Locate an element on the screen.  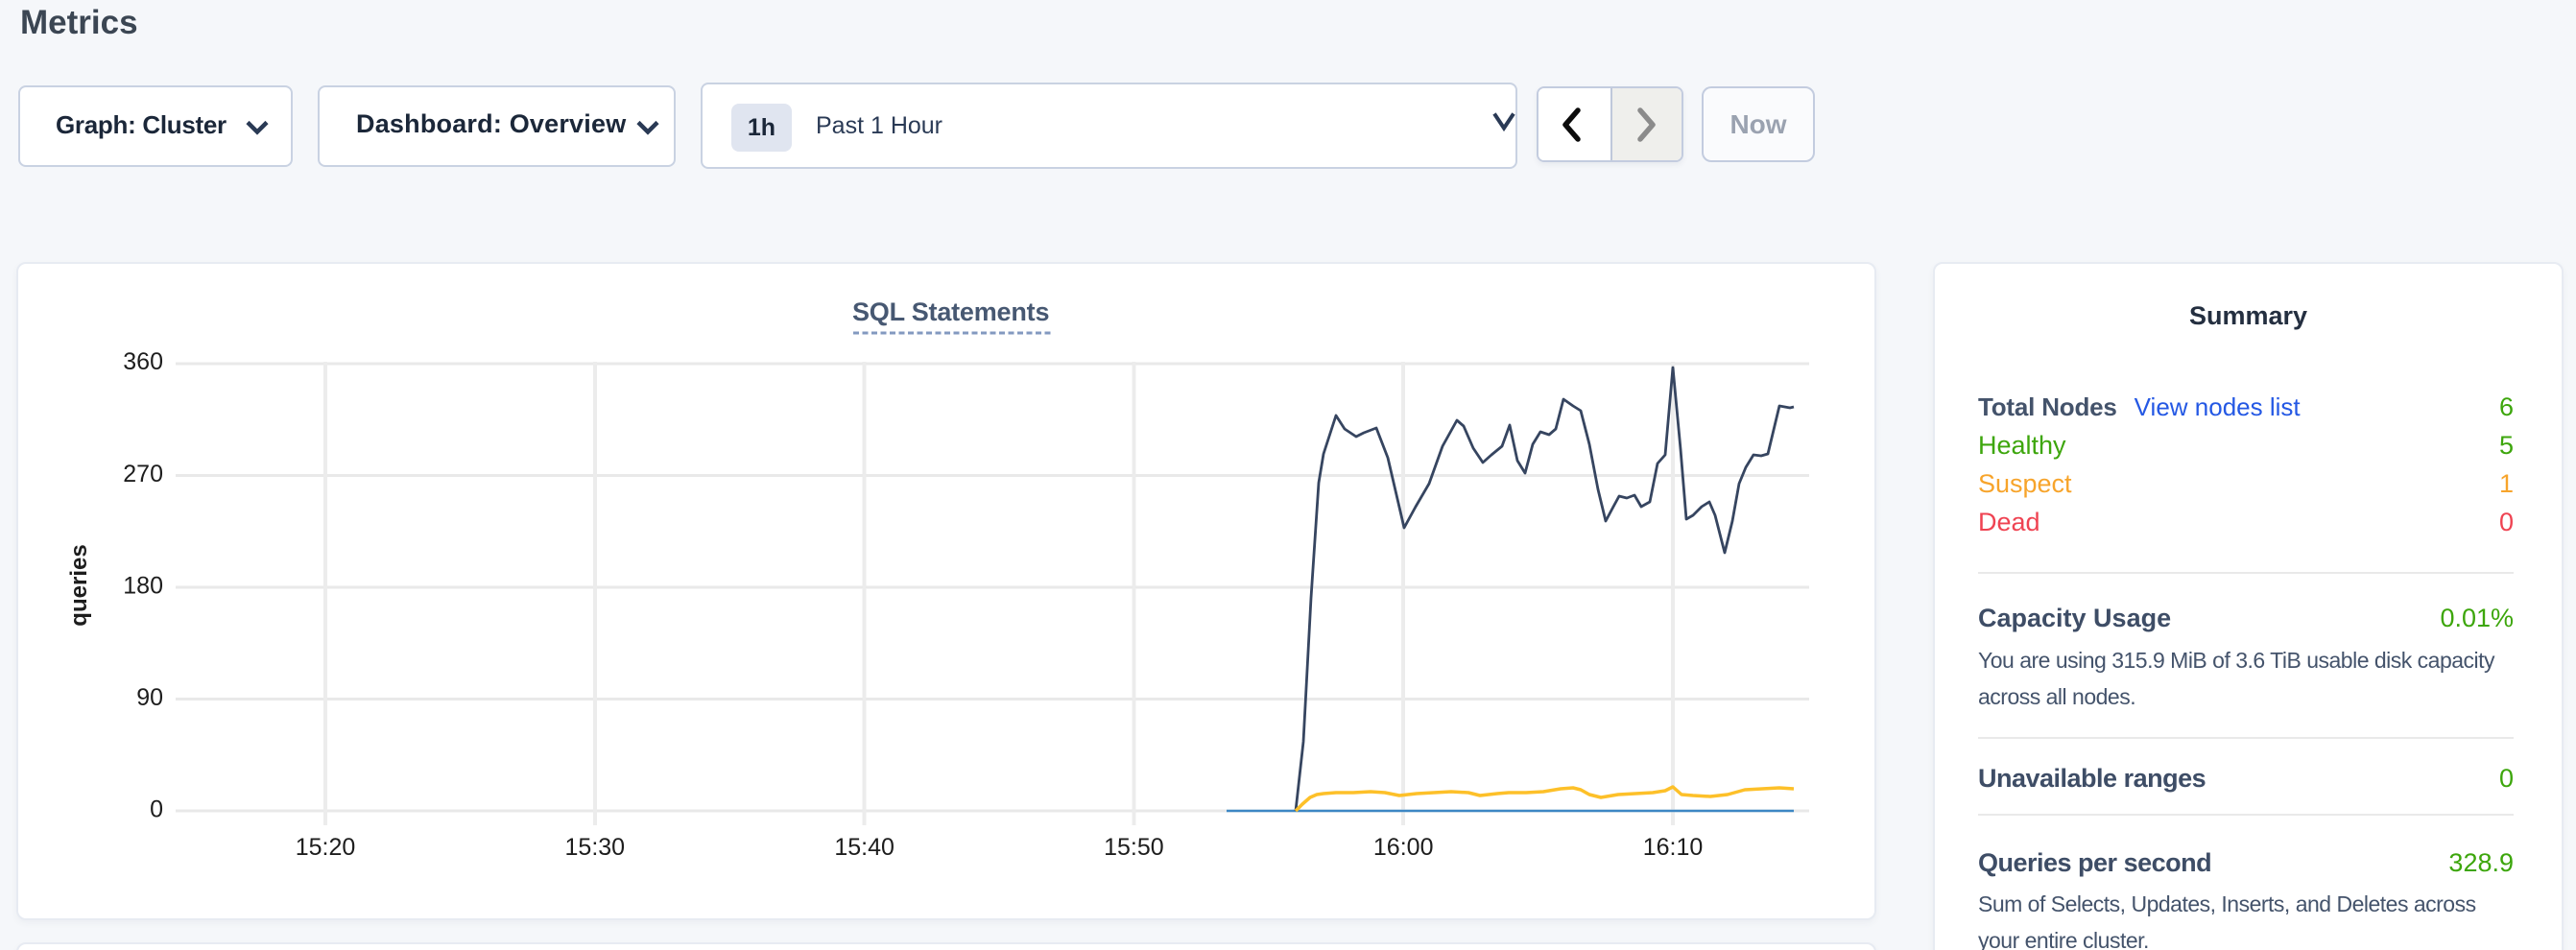
svg-text: 15:40 is located at coordinates (864, 847).